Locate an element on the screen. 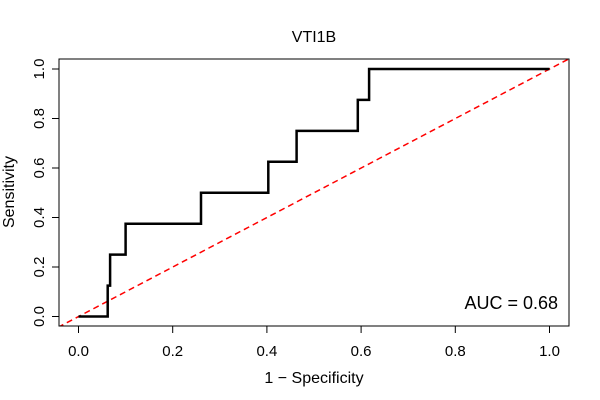 The width and height of the screenshot is (600, 400). y-axis: 0.0 0.2 0.4 0.6 0.8 1.0 is located at coordinates (45, 193).